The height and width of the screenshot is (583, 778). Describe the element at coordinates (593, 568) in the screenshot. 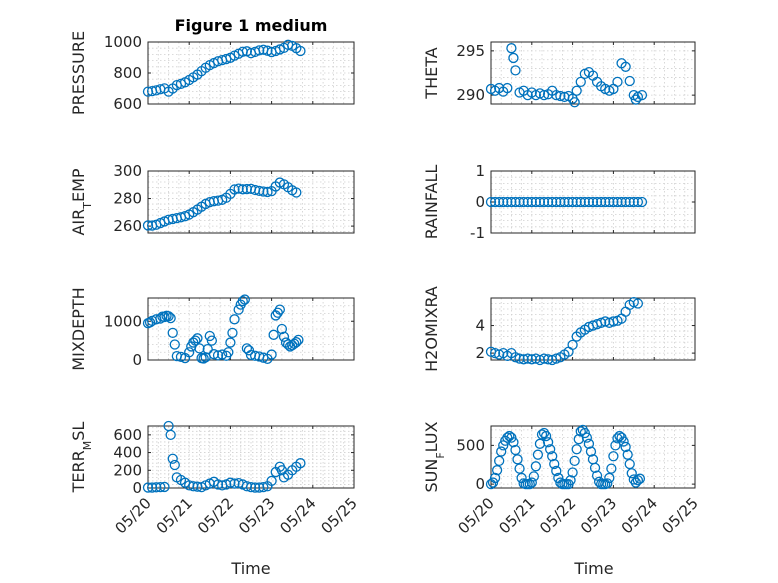

I see `x-axis-label-right: Time` at that location.